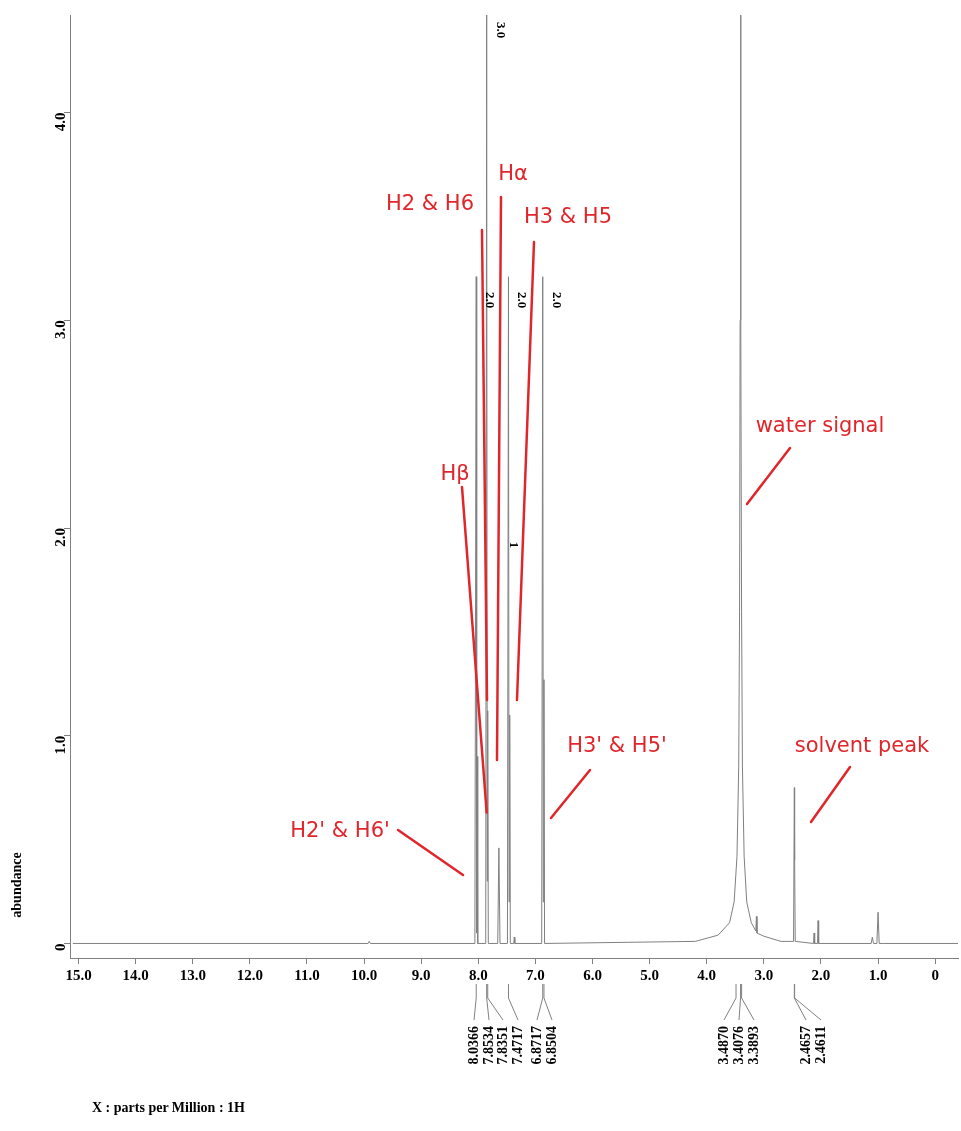  Describe the element at coordinates (17, 885) in the screenshot. I see `y-axis-title: abundance` at that location.